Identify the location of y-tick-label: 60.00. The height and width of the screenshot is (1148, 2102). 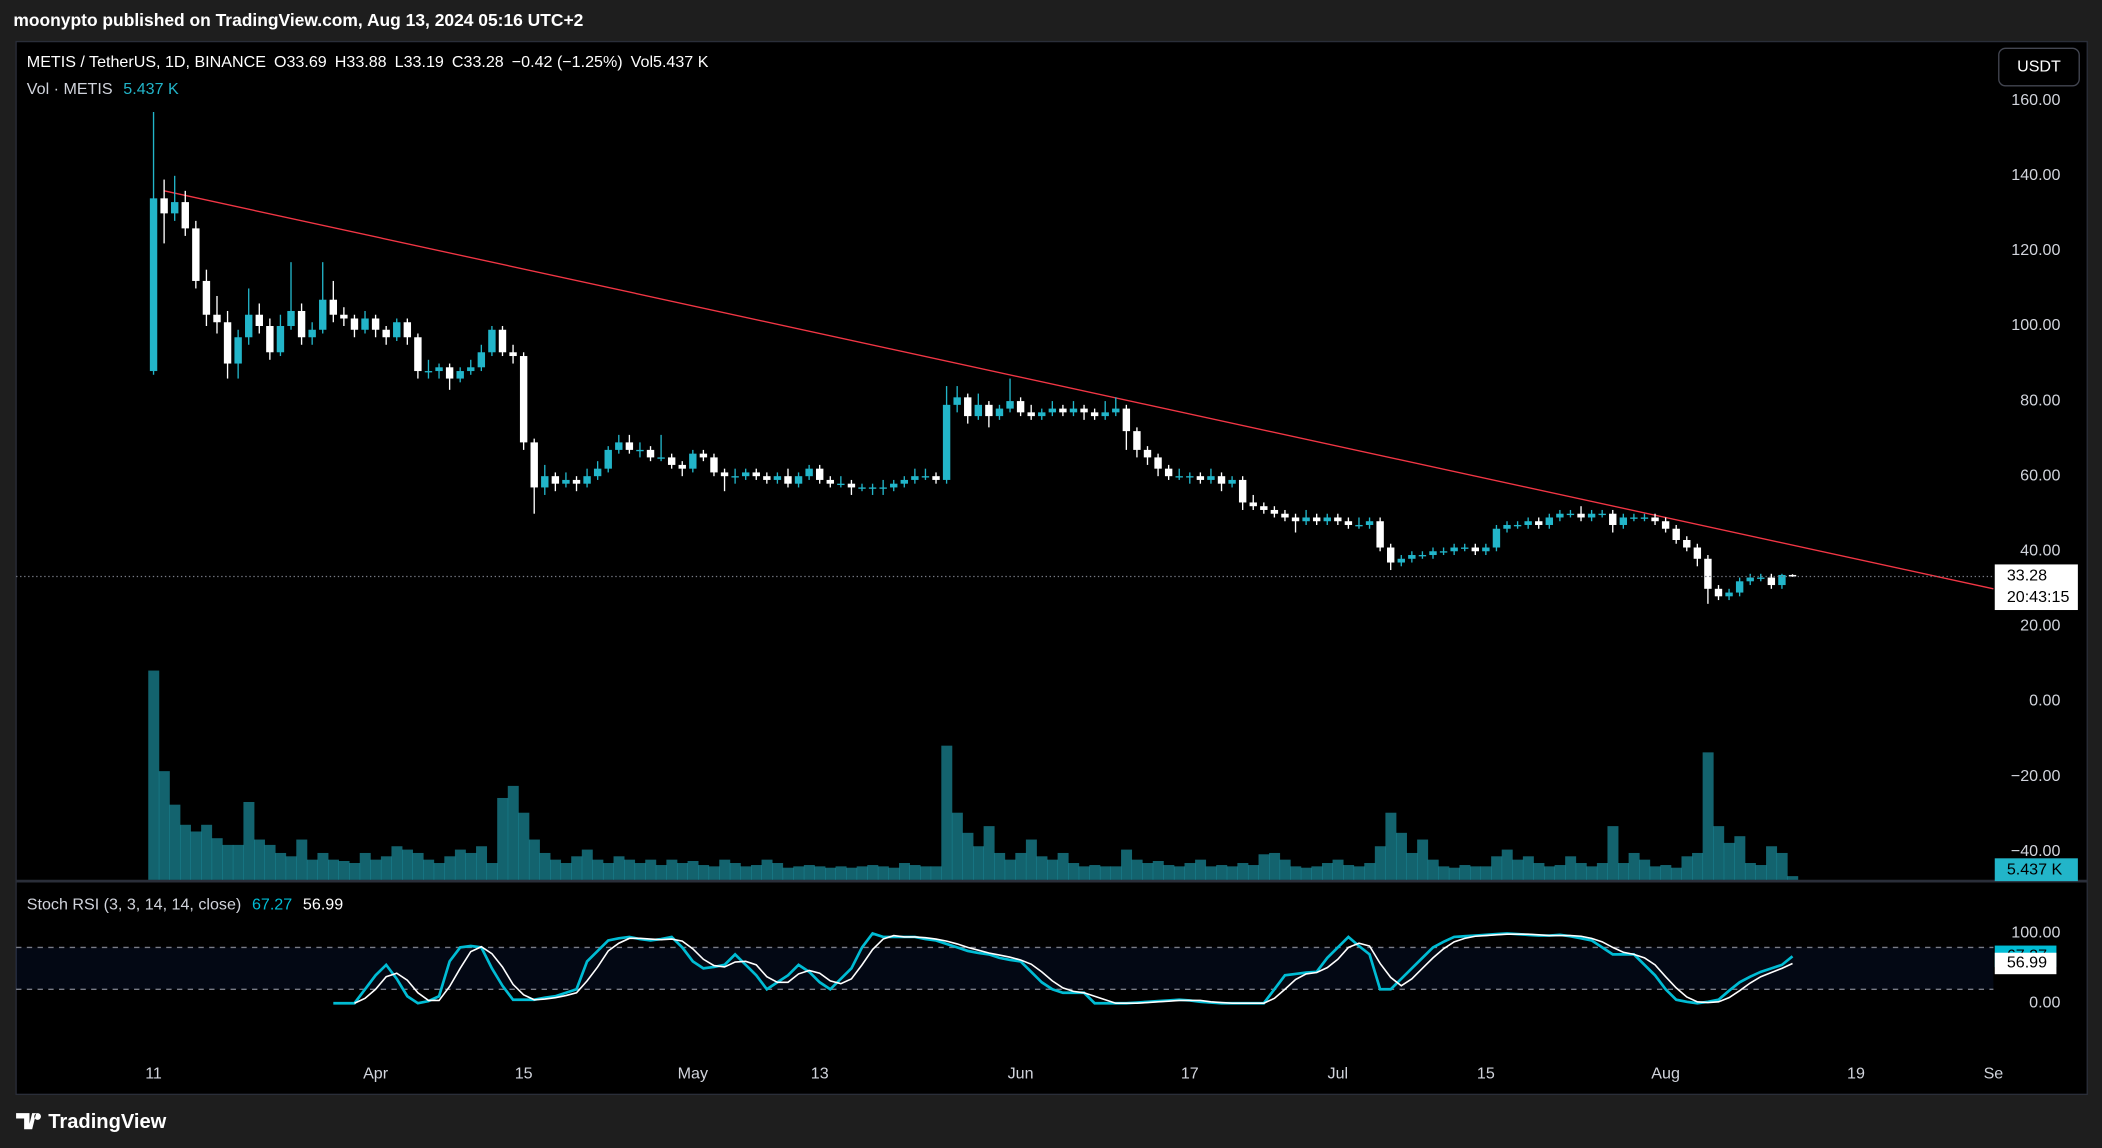
(2040, 475).